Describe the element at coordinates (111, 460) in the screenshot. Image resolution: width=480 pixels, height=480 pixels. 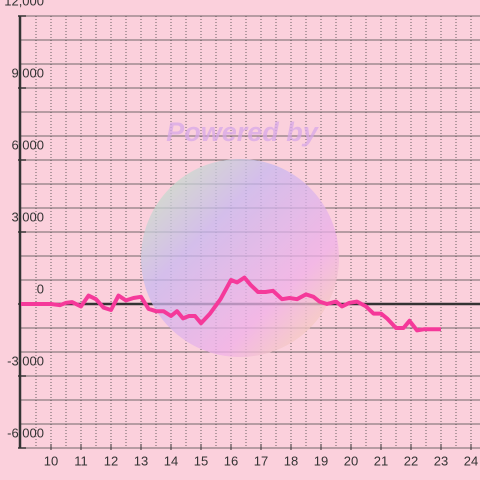
I see `x-tick-label: 12` at that location.